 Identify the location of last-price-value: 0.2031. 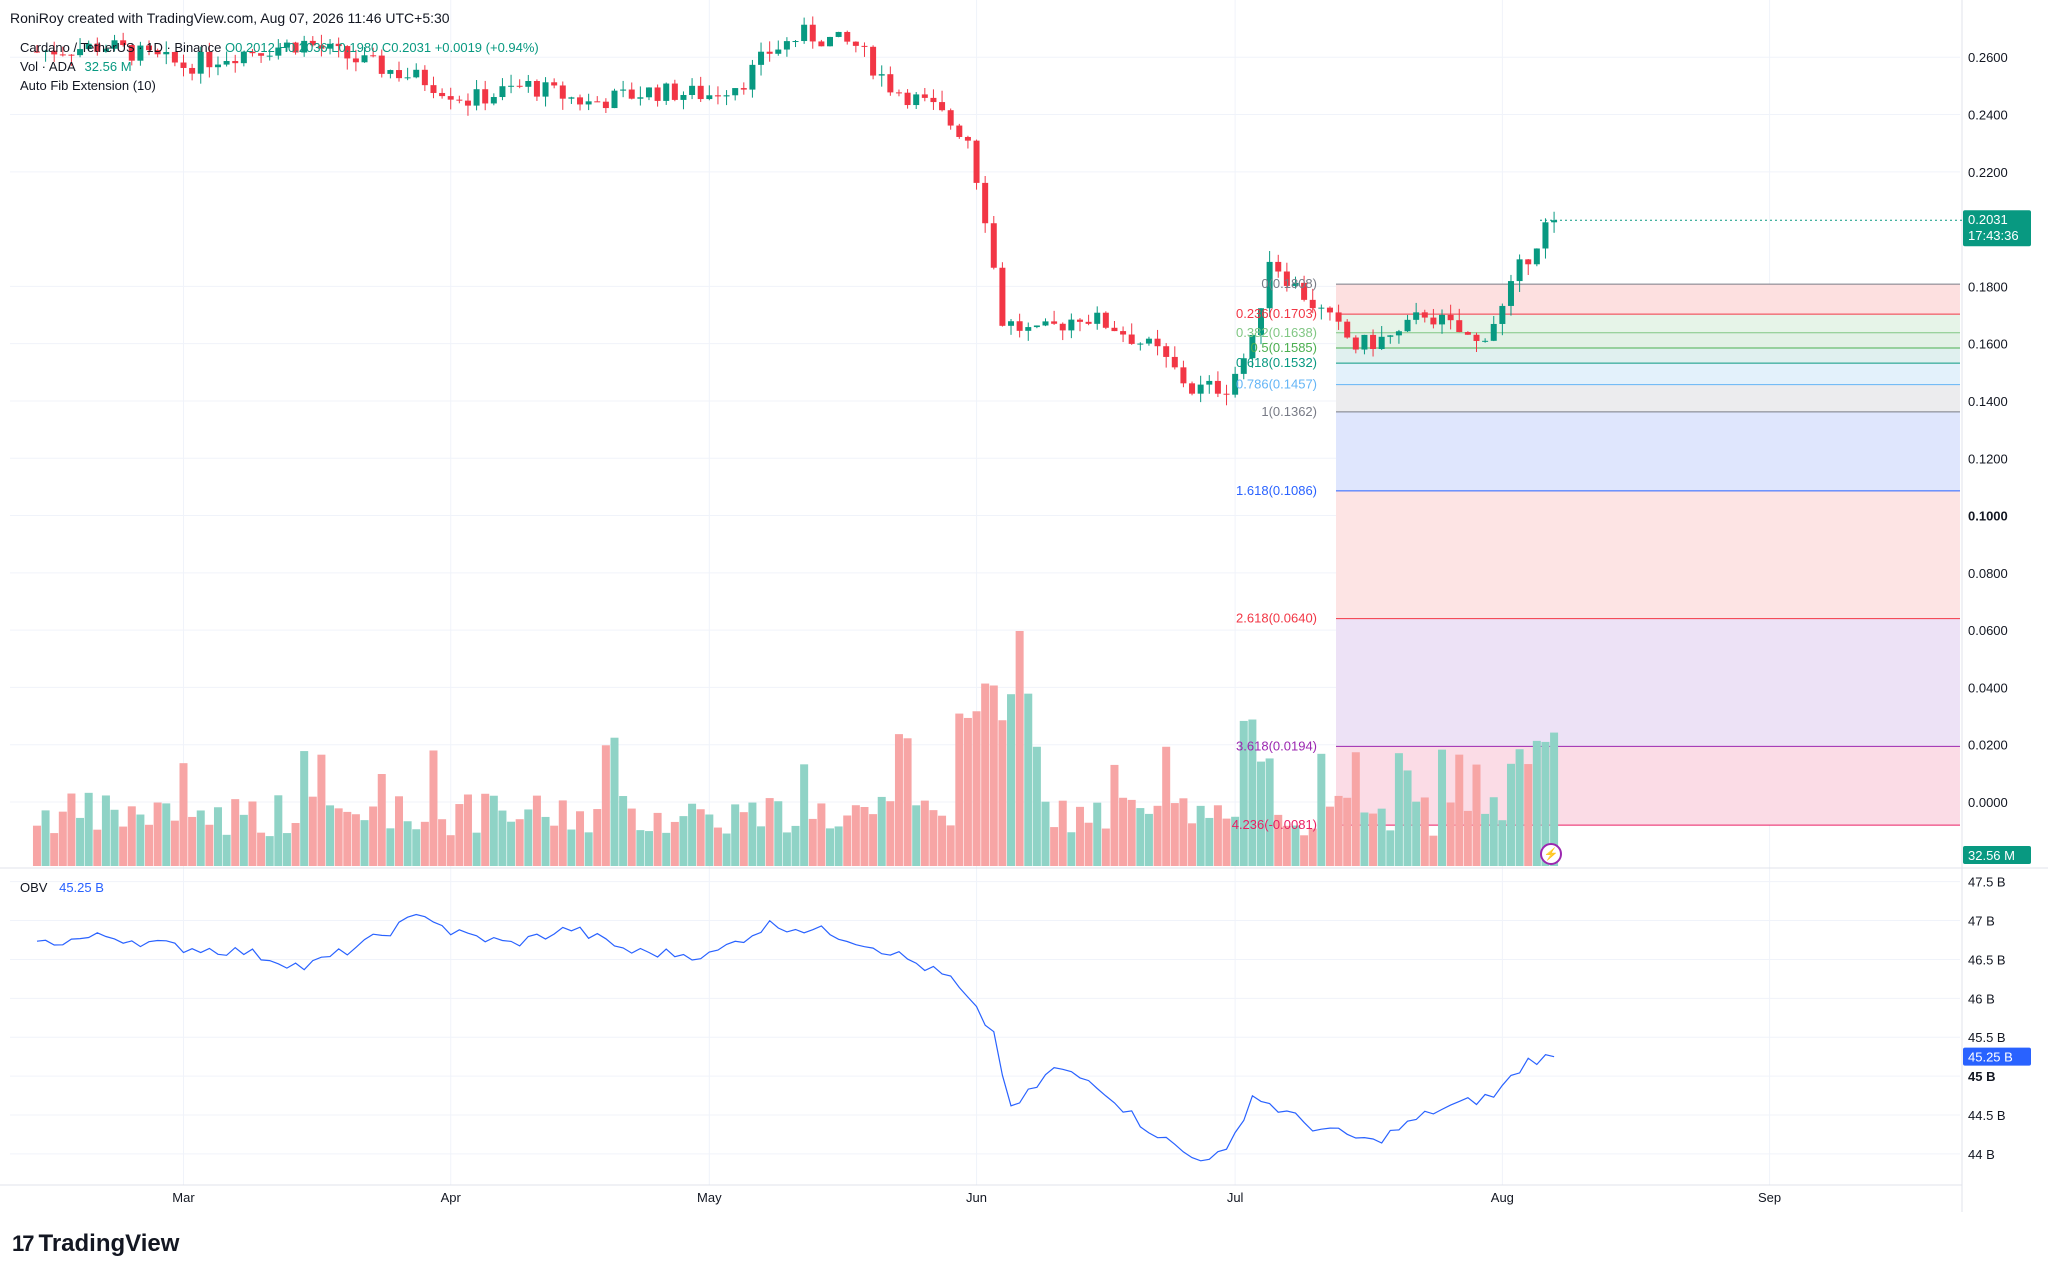
(1988, 219).